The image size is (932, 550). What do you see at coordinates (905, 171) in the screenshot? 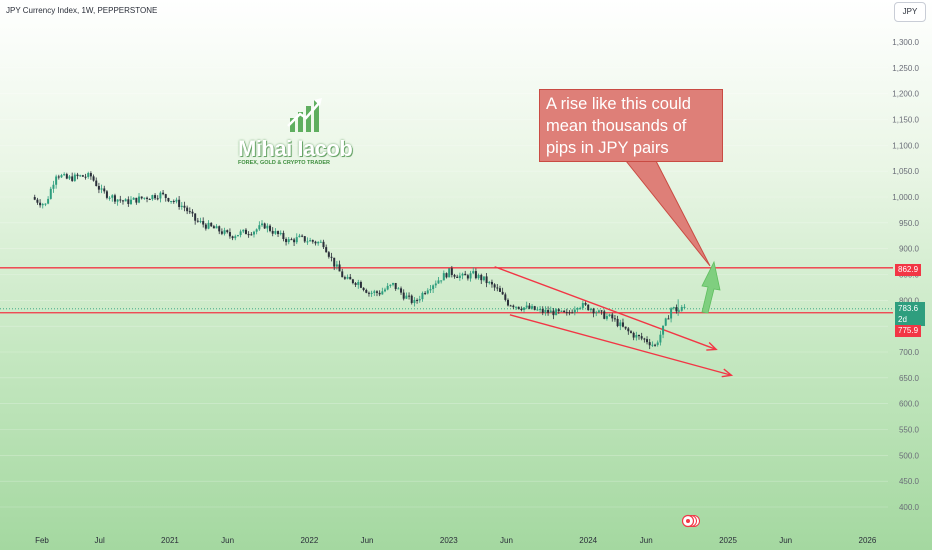
I see `y-tick-label: 1,050.0` at bounding box center [905, 171].